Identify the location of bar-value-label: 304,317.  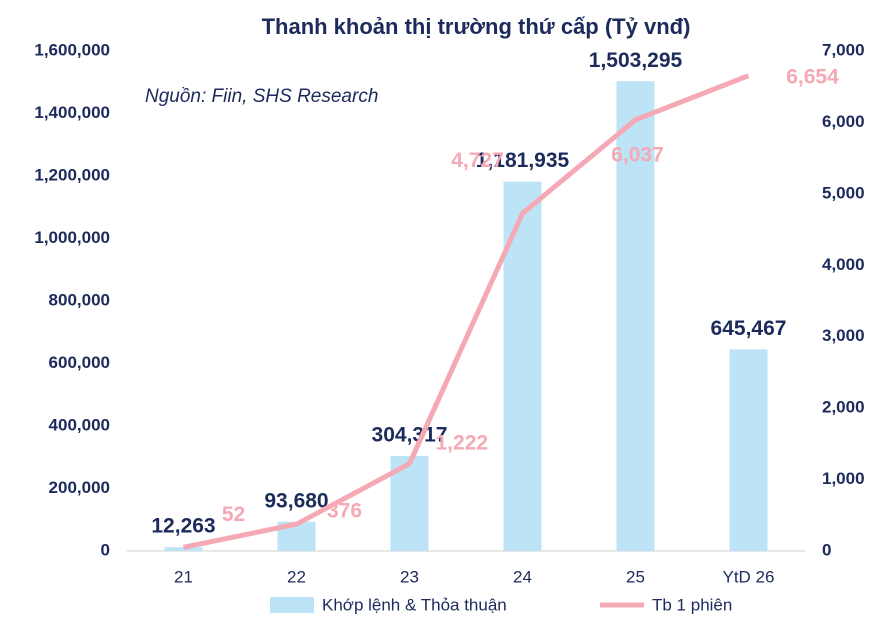
(410, 434).